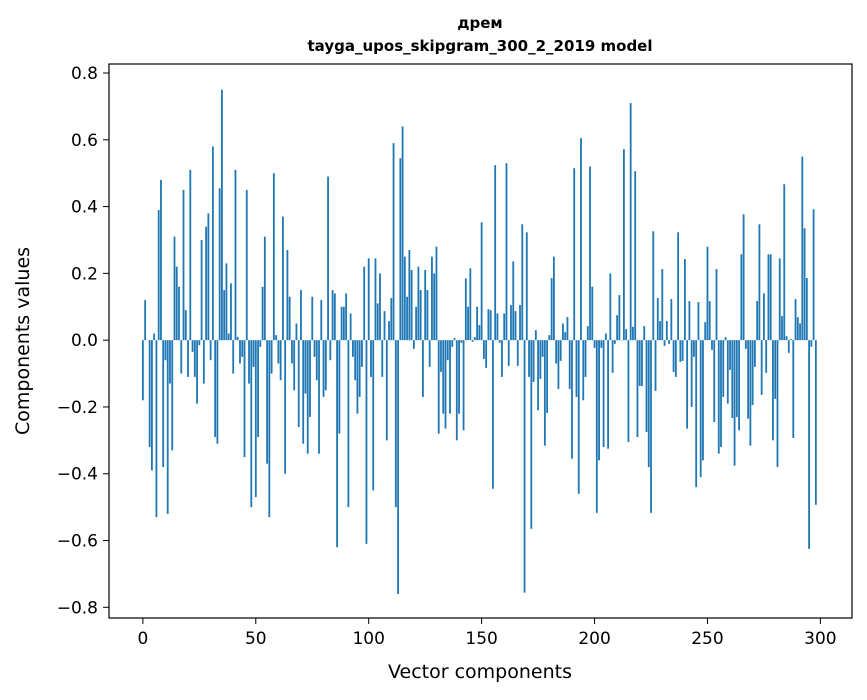 This screenshot has width=867, height=700. I want to click on x-tick-label: 50, so click(256, 639).